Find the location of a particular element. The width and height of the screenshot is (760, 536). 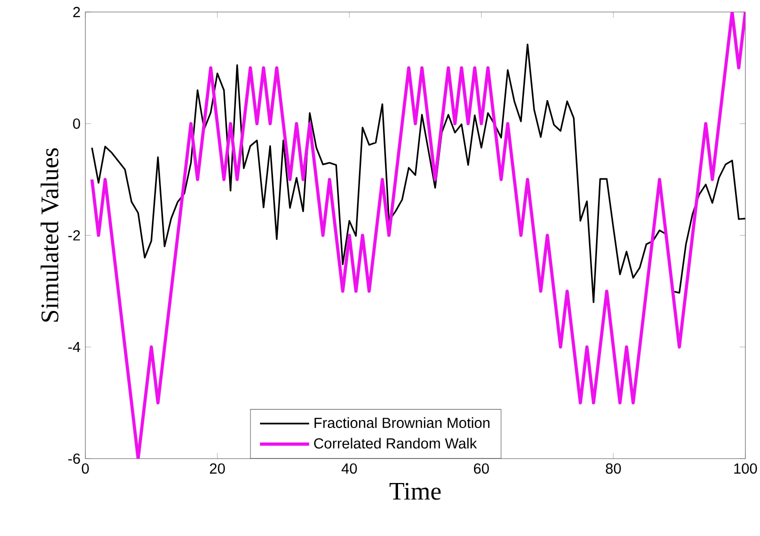

x-tick-label: 100 is located at coordinates (745, 468).